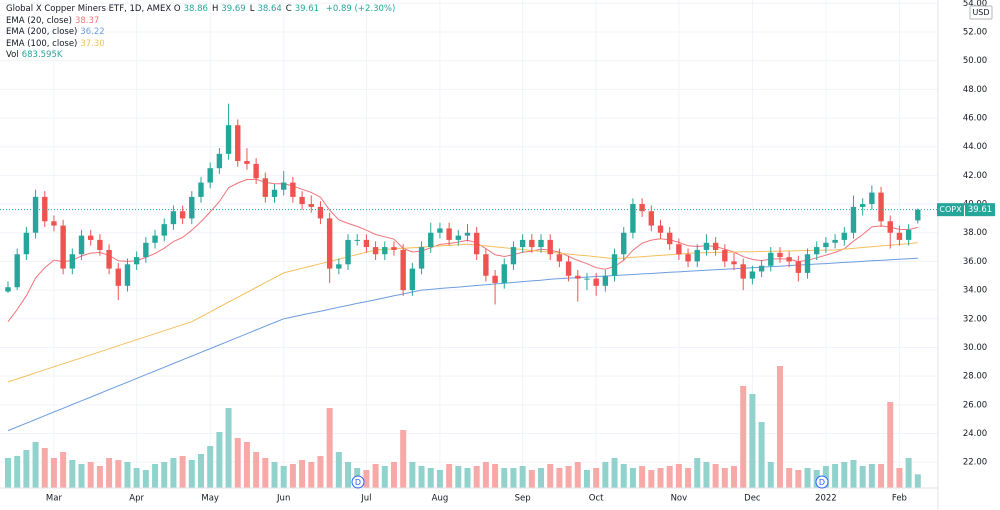 Image resolution: width=1000 pixels, height=510 pixels. What do you see at coordinates (975, 291) in the screenshot?
I see `y-tick-label: 34.00` at bounding box center [975, 291].